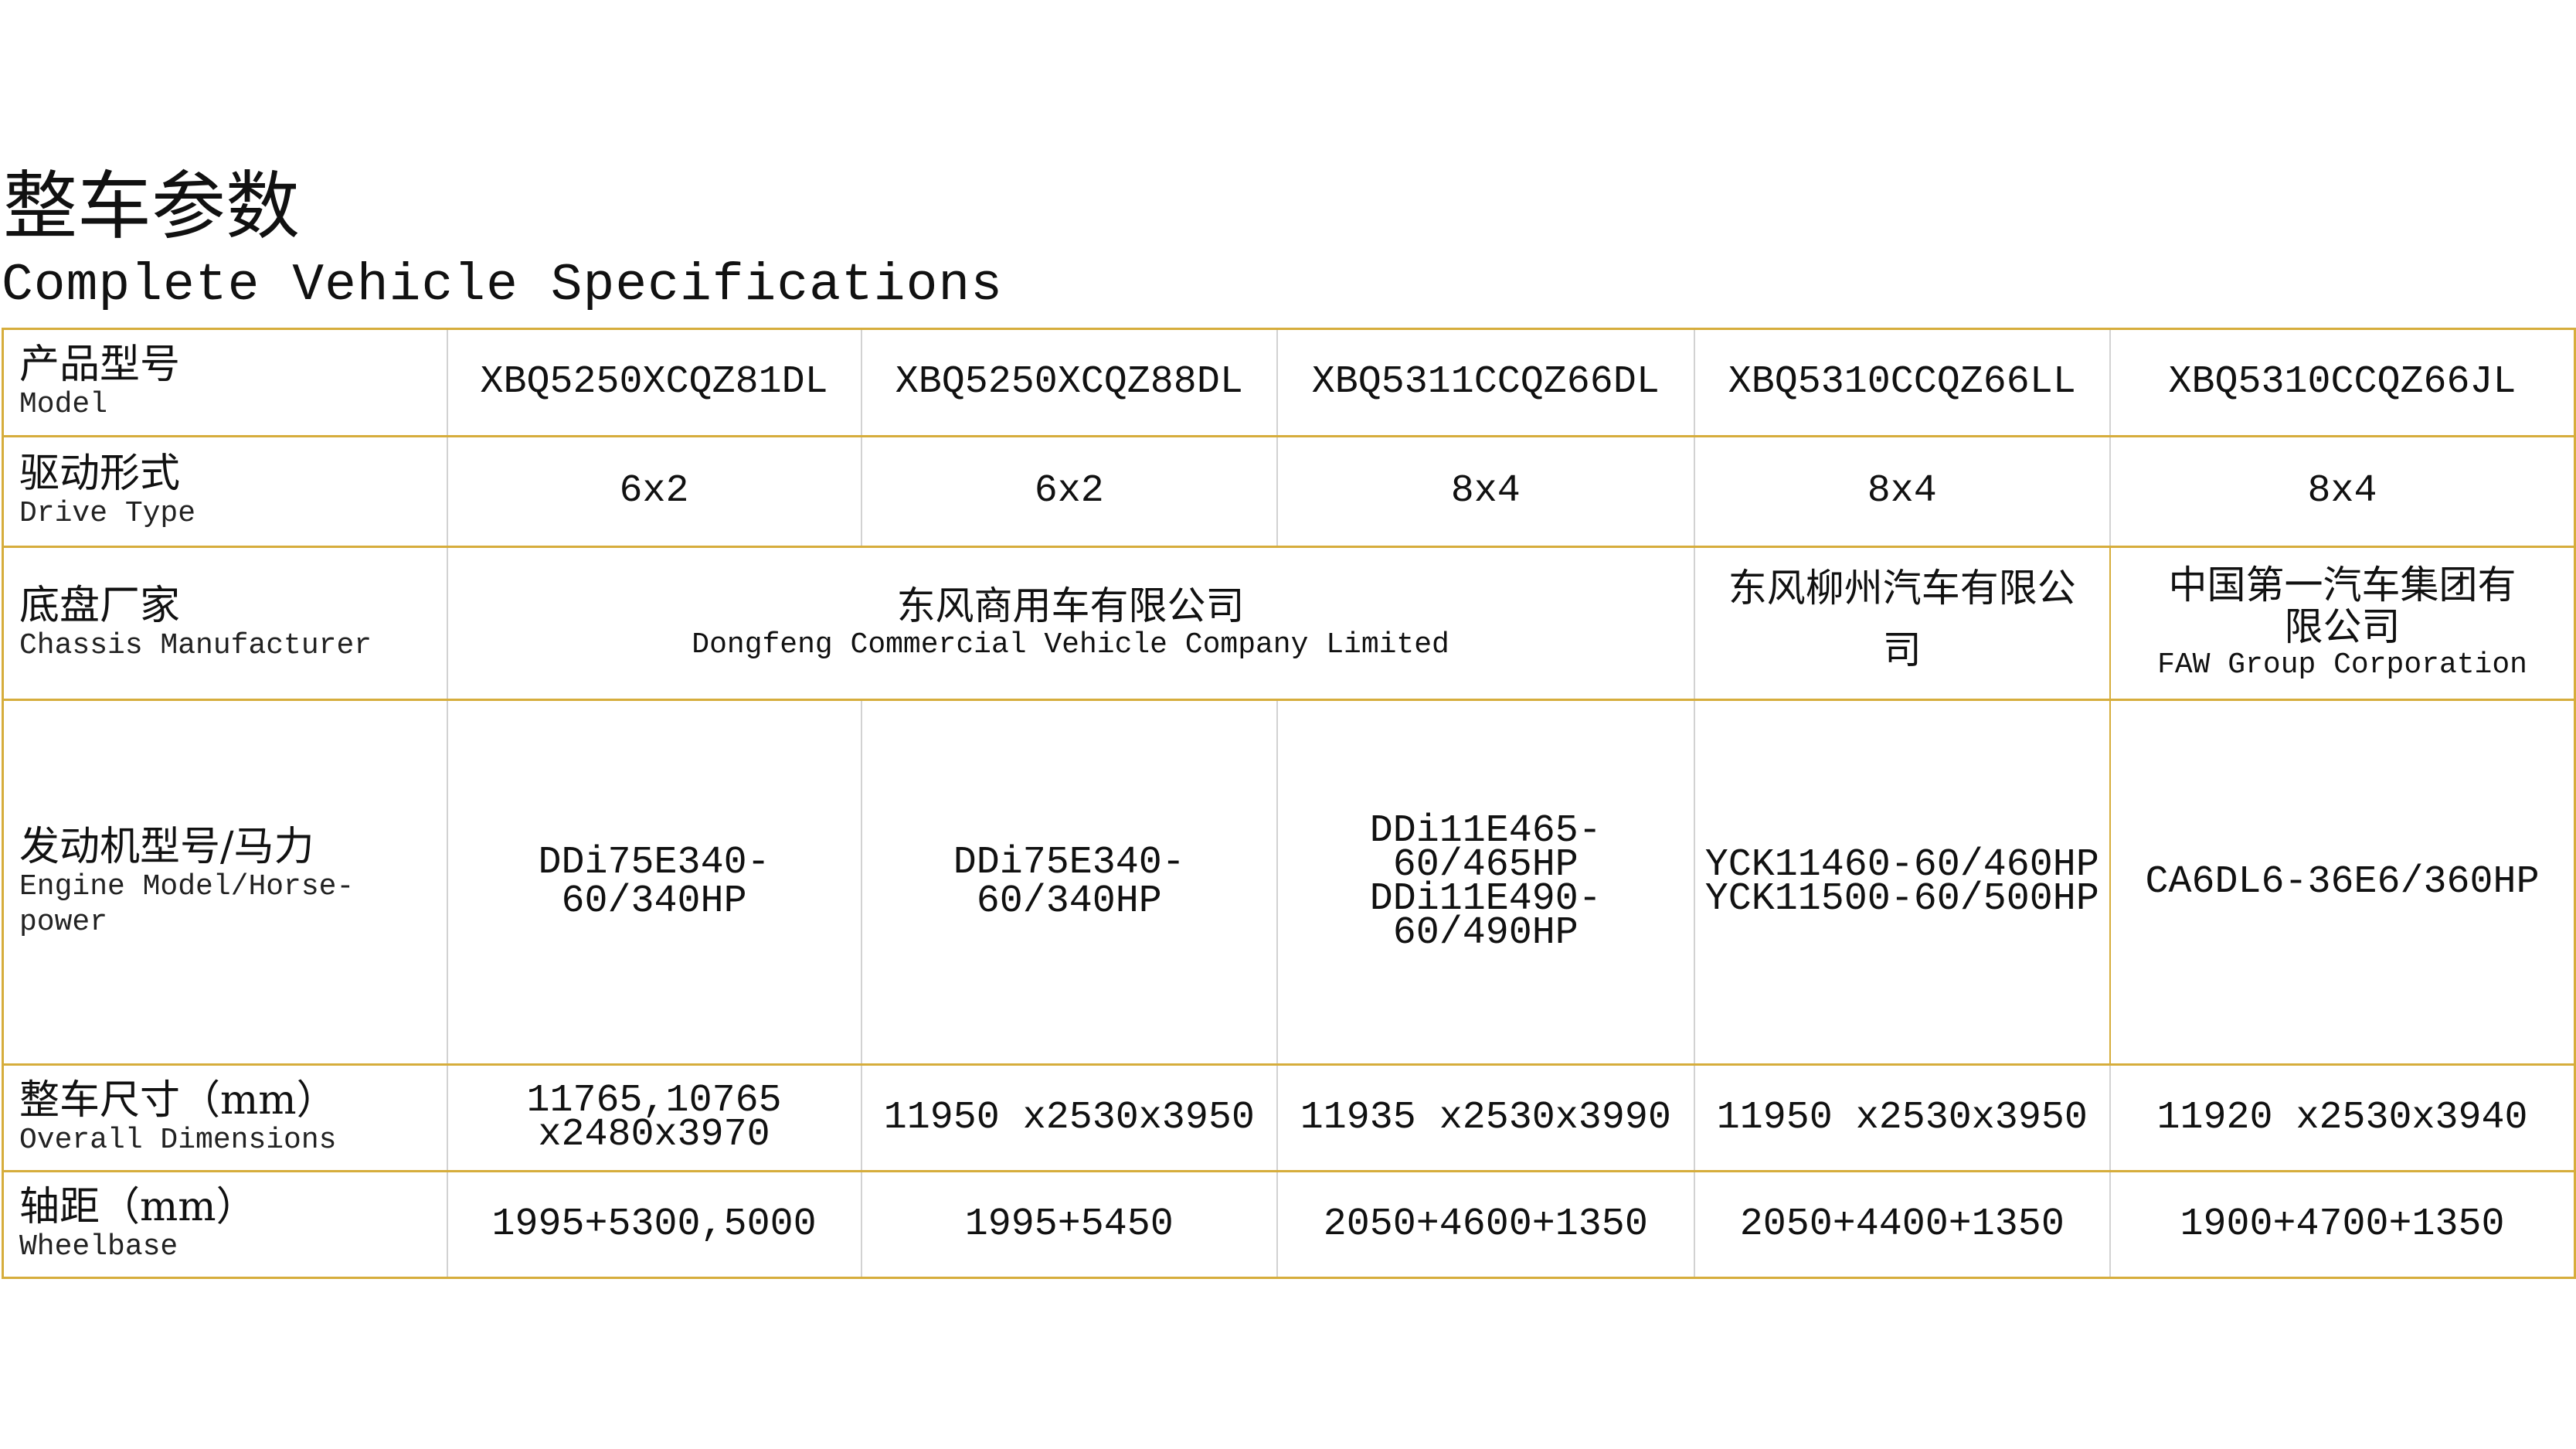 The width and height of the screenshot is (2576, 1449). I want to click on table-cell: 2050+4400+1350, so click(1902, 1225).